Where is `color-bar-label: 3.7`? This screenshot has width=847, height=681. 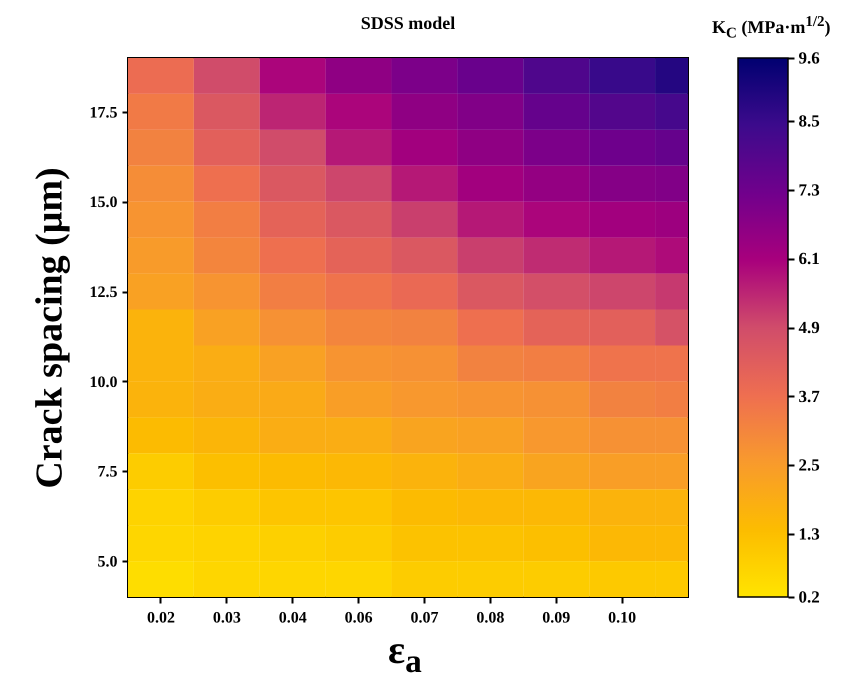
color-bar-label: 3.7 is located at coordinates (809, 396).